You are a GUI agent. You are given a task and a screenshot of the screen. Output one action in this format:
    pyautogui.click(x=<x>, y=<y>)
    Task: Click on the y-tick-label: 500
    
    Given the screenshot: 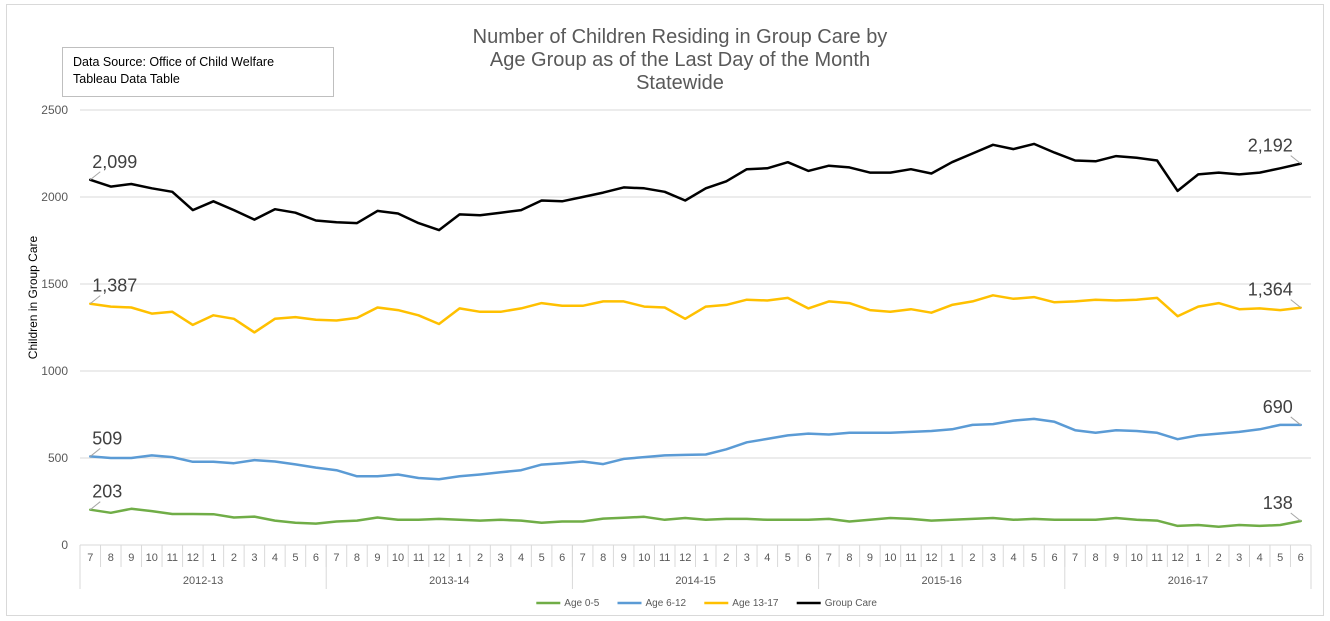 What is the action you would take?
    pyautogui.click(x=58, y=458)
    